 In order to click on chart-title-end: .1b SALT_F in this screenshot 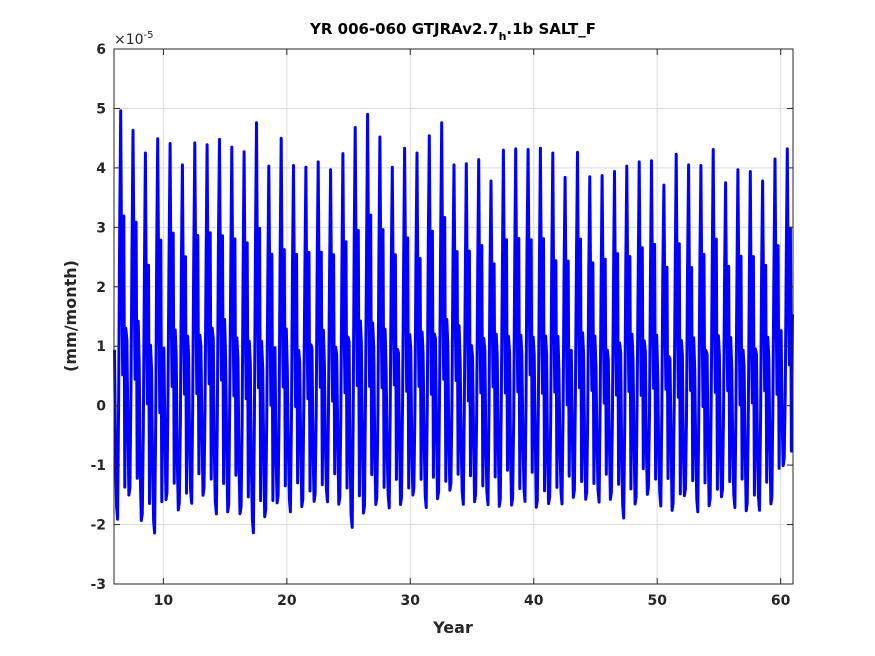, I will do `click(551, 29)`.